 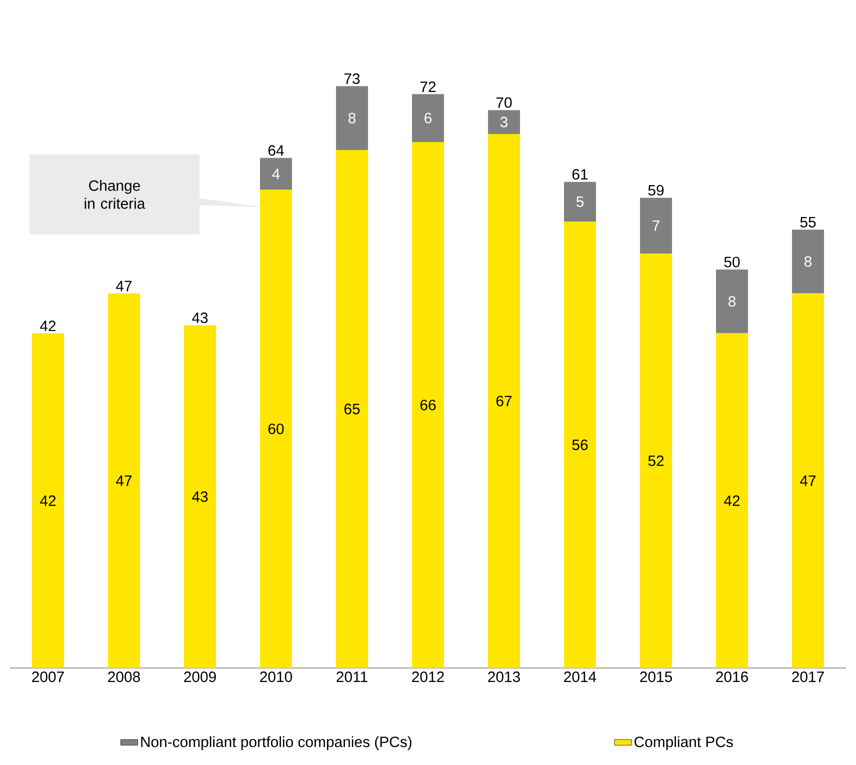 I want to click on legend-label: Non-compliant portfolio companies (PCs), so click(x=276, y=743).